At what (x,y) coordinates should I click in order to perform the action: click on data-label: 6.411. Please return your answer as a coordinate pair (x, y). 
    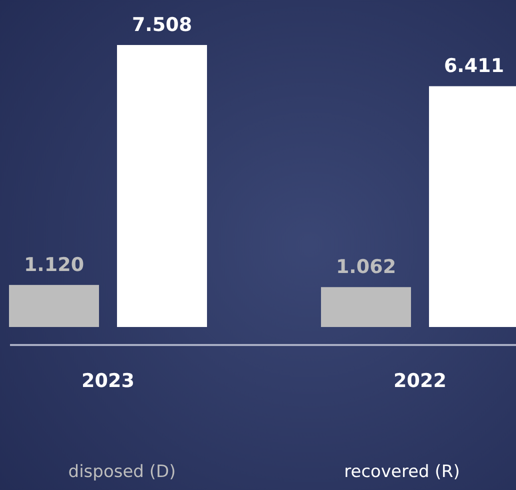
    Looking at the image, I should click on (474, 66).